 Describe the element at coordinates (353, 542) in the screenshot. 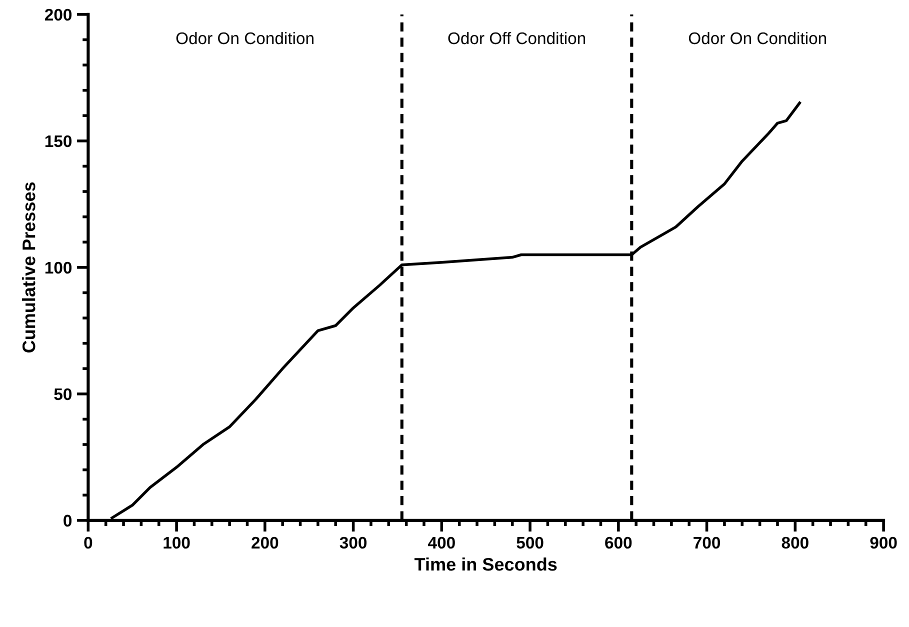

I see `x-tick-label: 300` at that location.